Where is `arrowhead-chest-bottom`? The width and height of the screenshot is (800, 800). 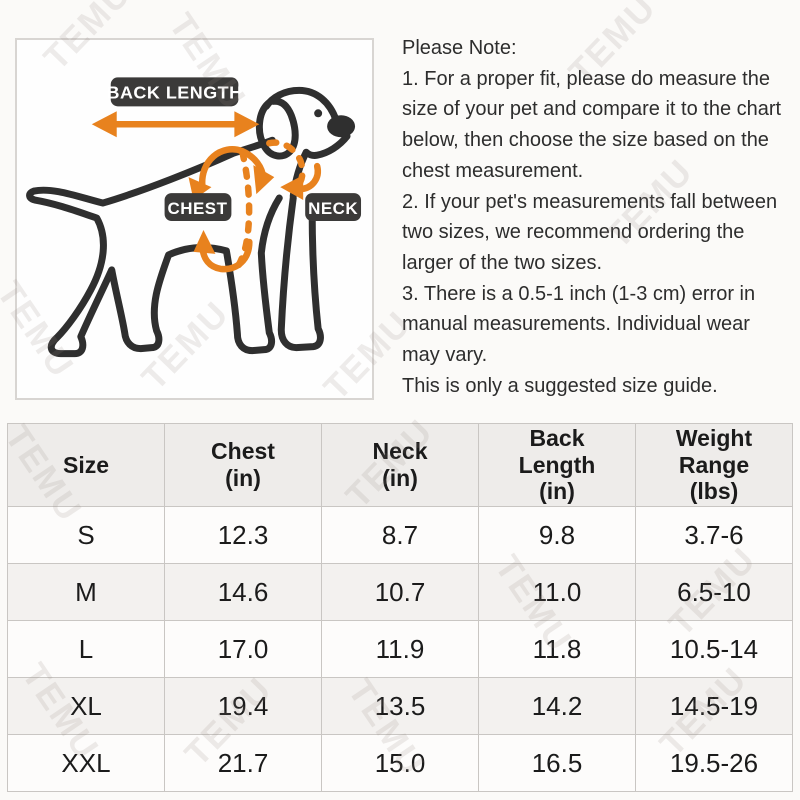
arrowhead-chest-bottom is located at coordinates (204, 241).